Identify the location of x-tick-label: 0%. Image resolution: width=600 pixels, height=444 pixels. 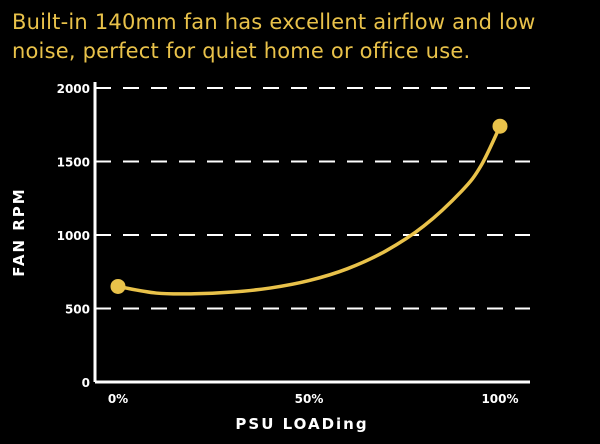
(118, 399).